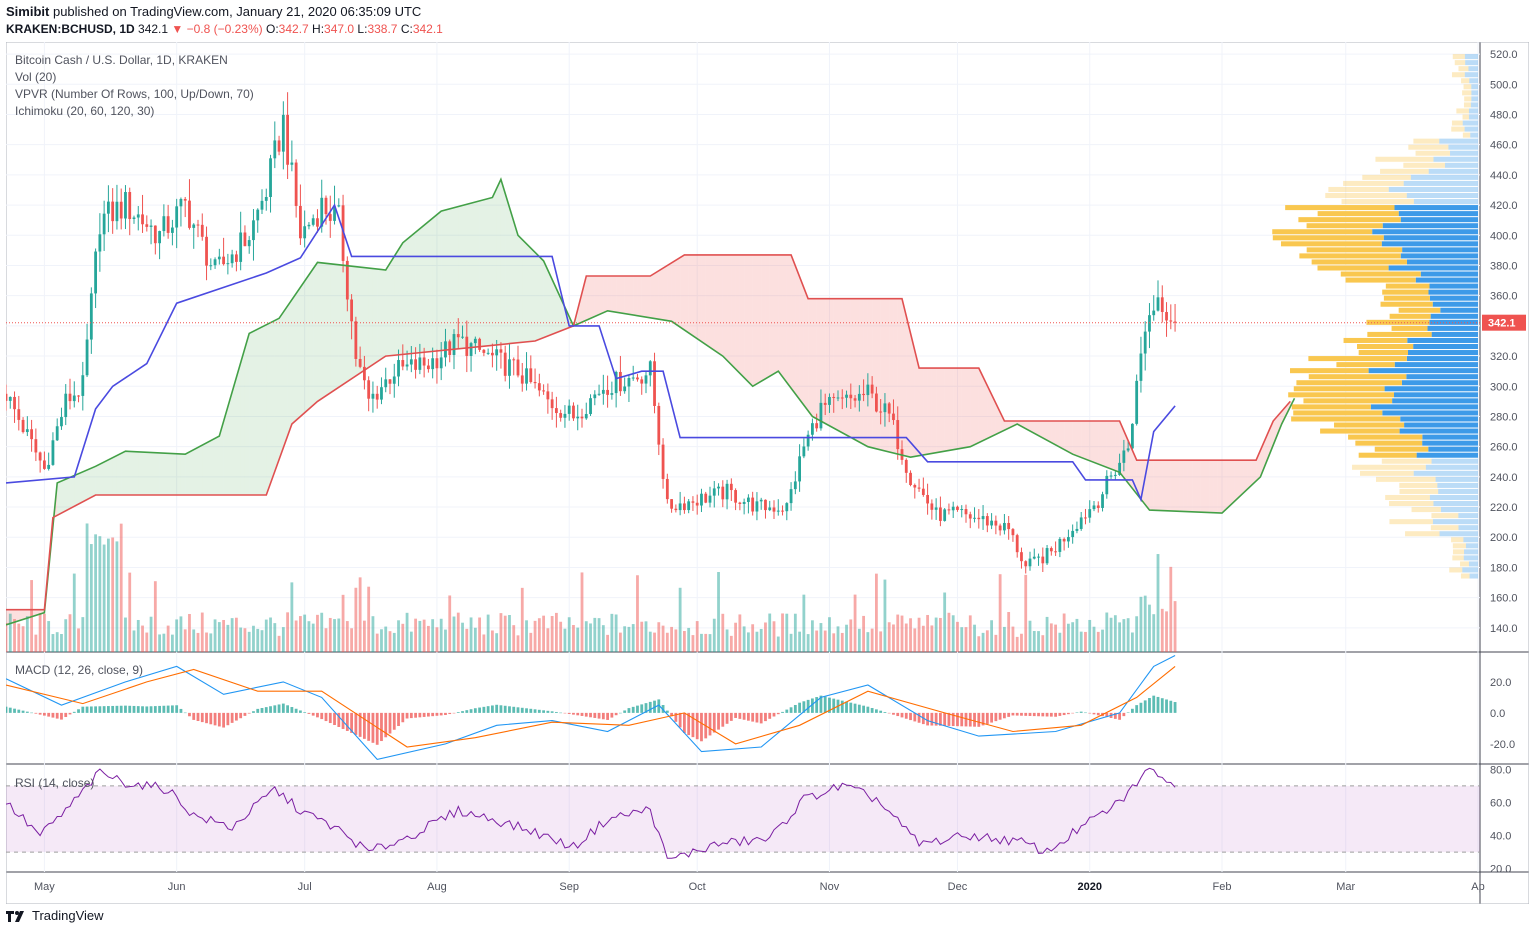 The height and width of the screenshot is (938, 1534). Describe the element at coordinates (36, 77) in the screenshot. I see `volume-legend: Vol (20)` at that location.